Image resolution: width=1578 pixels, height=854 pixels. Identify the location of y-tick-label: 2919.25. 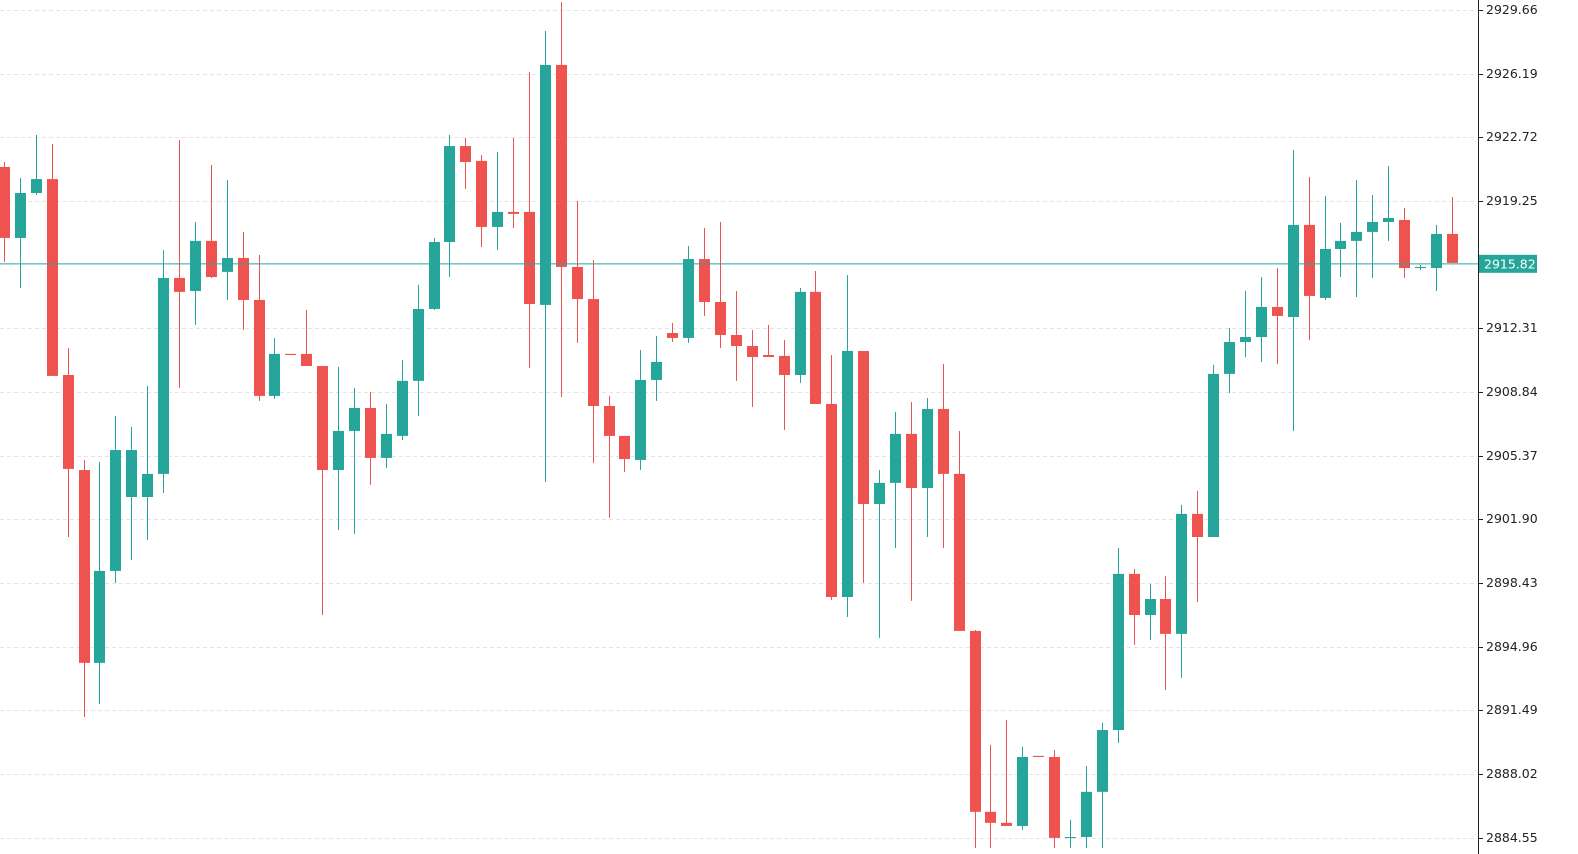
(1512, 200).